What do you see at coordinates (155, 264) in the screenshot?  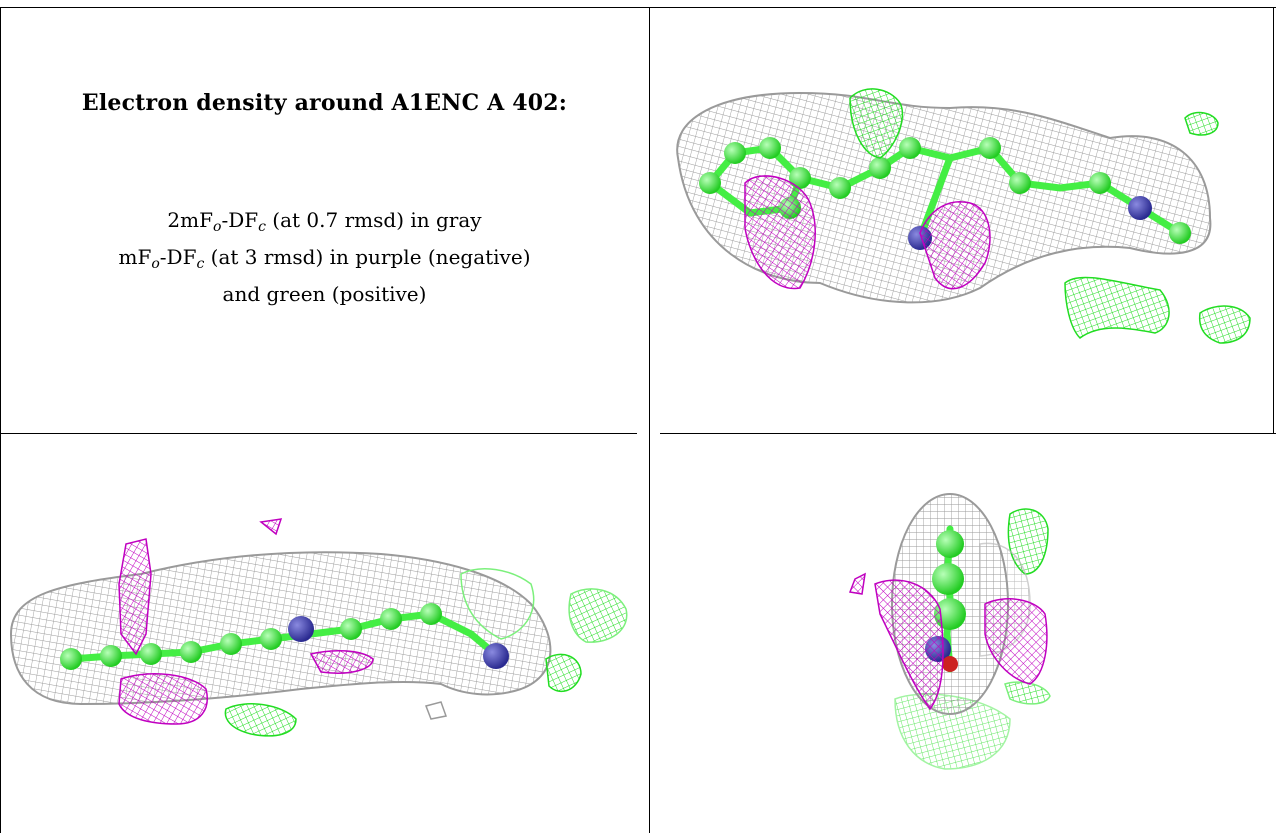 I see `legend-fofc-sub-o: o` at bounding box center [155, 264].